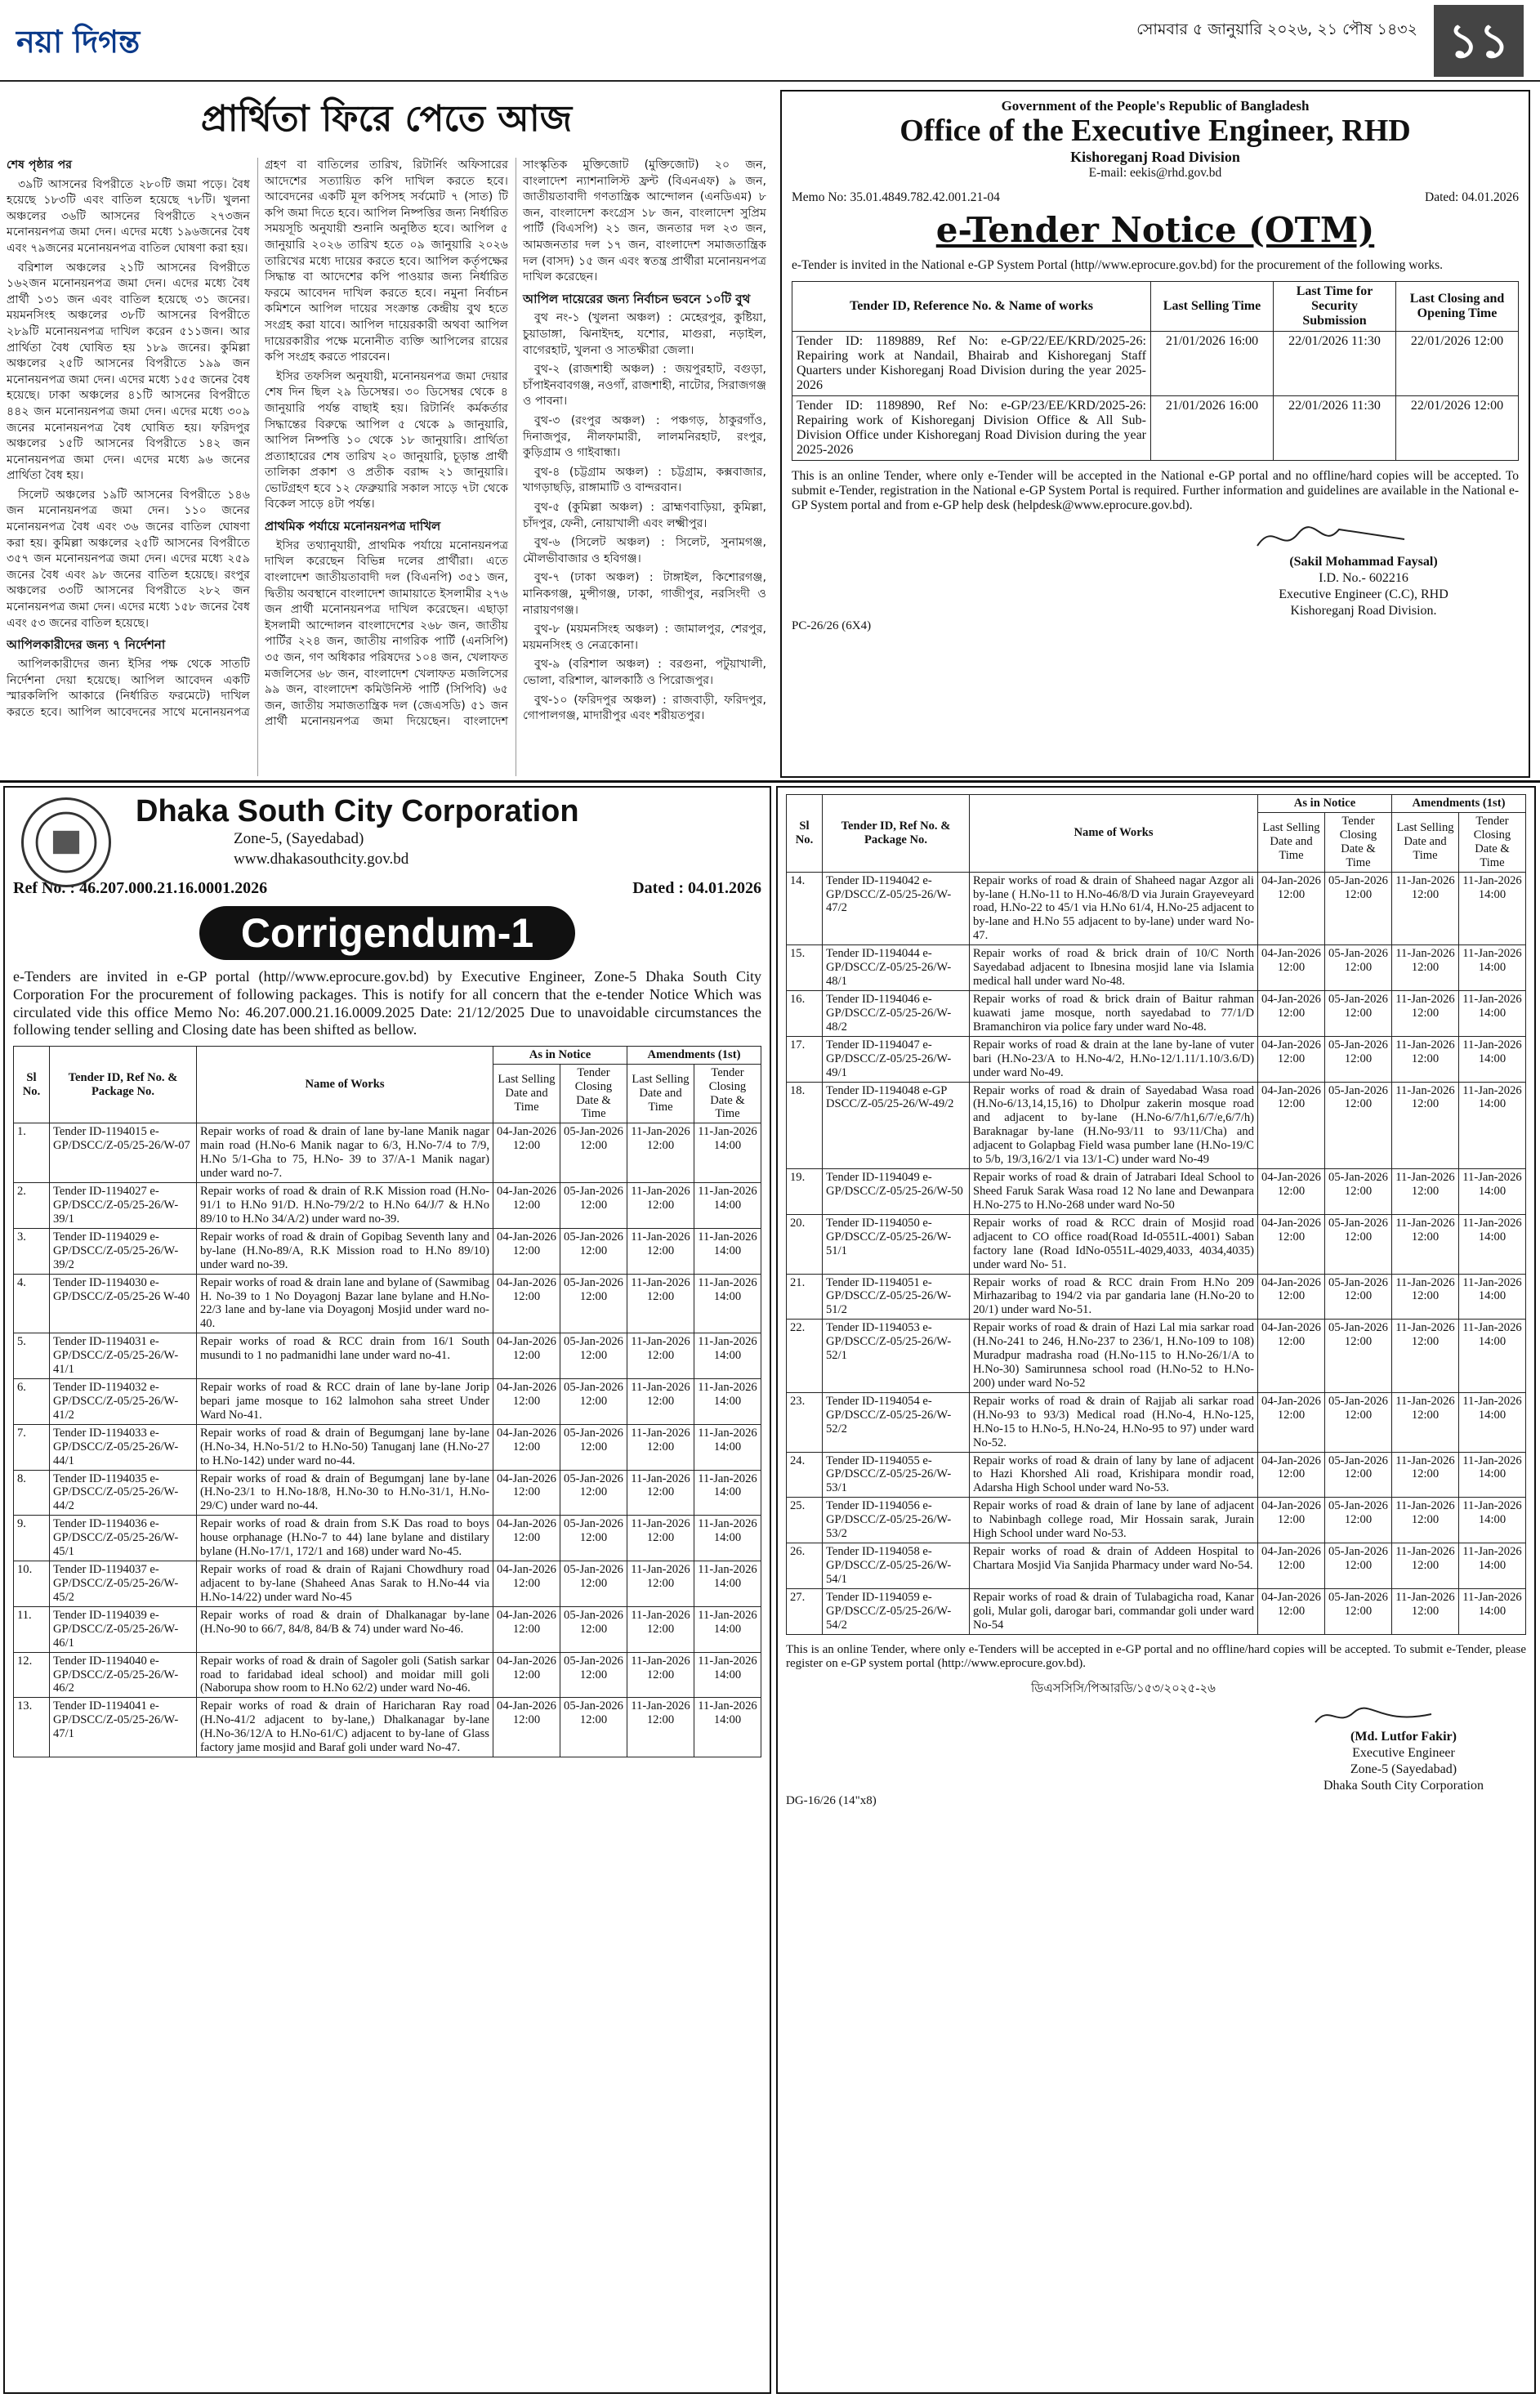  I want to click on signature-line: Executive Engineer (C.C), RHD, so click(1363, 594).